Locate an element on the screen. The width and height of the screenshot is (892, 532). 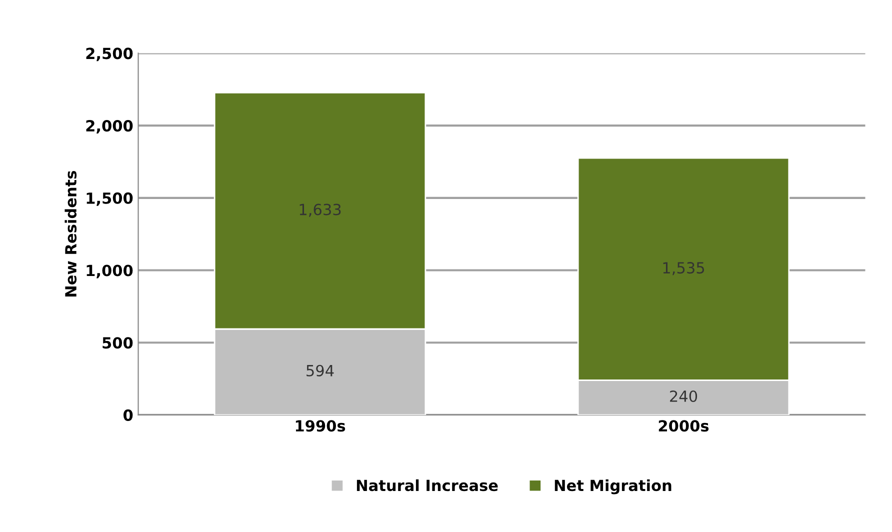
data-label: 1,633 is located at coordinates (320, 210).